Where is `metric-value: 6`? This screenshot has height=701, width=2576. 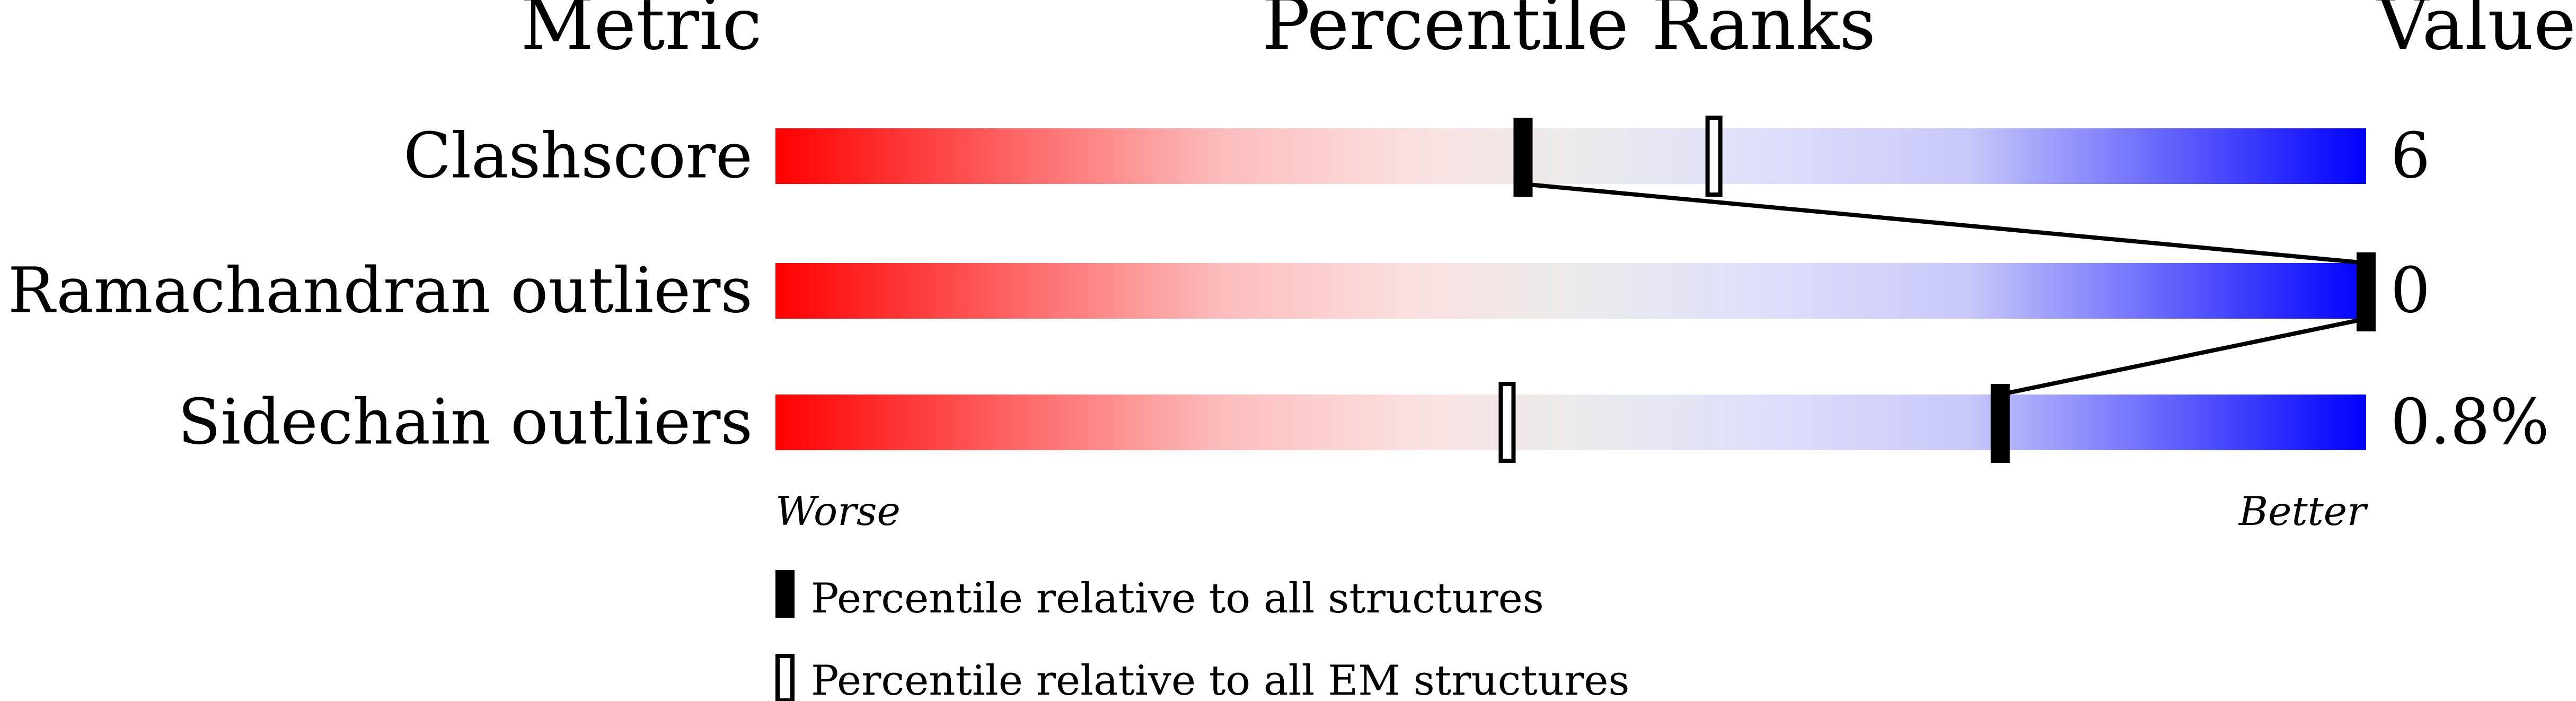
metric-value: 6 is located at coordinates (2410, 155).